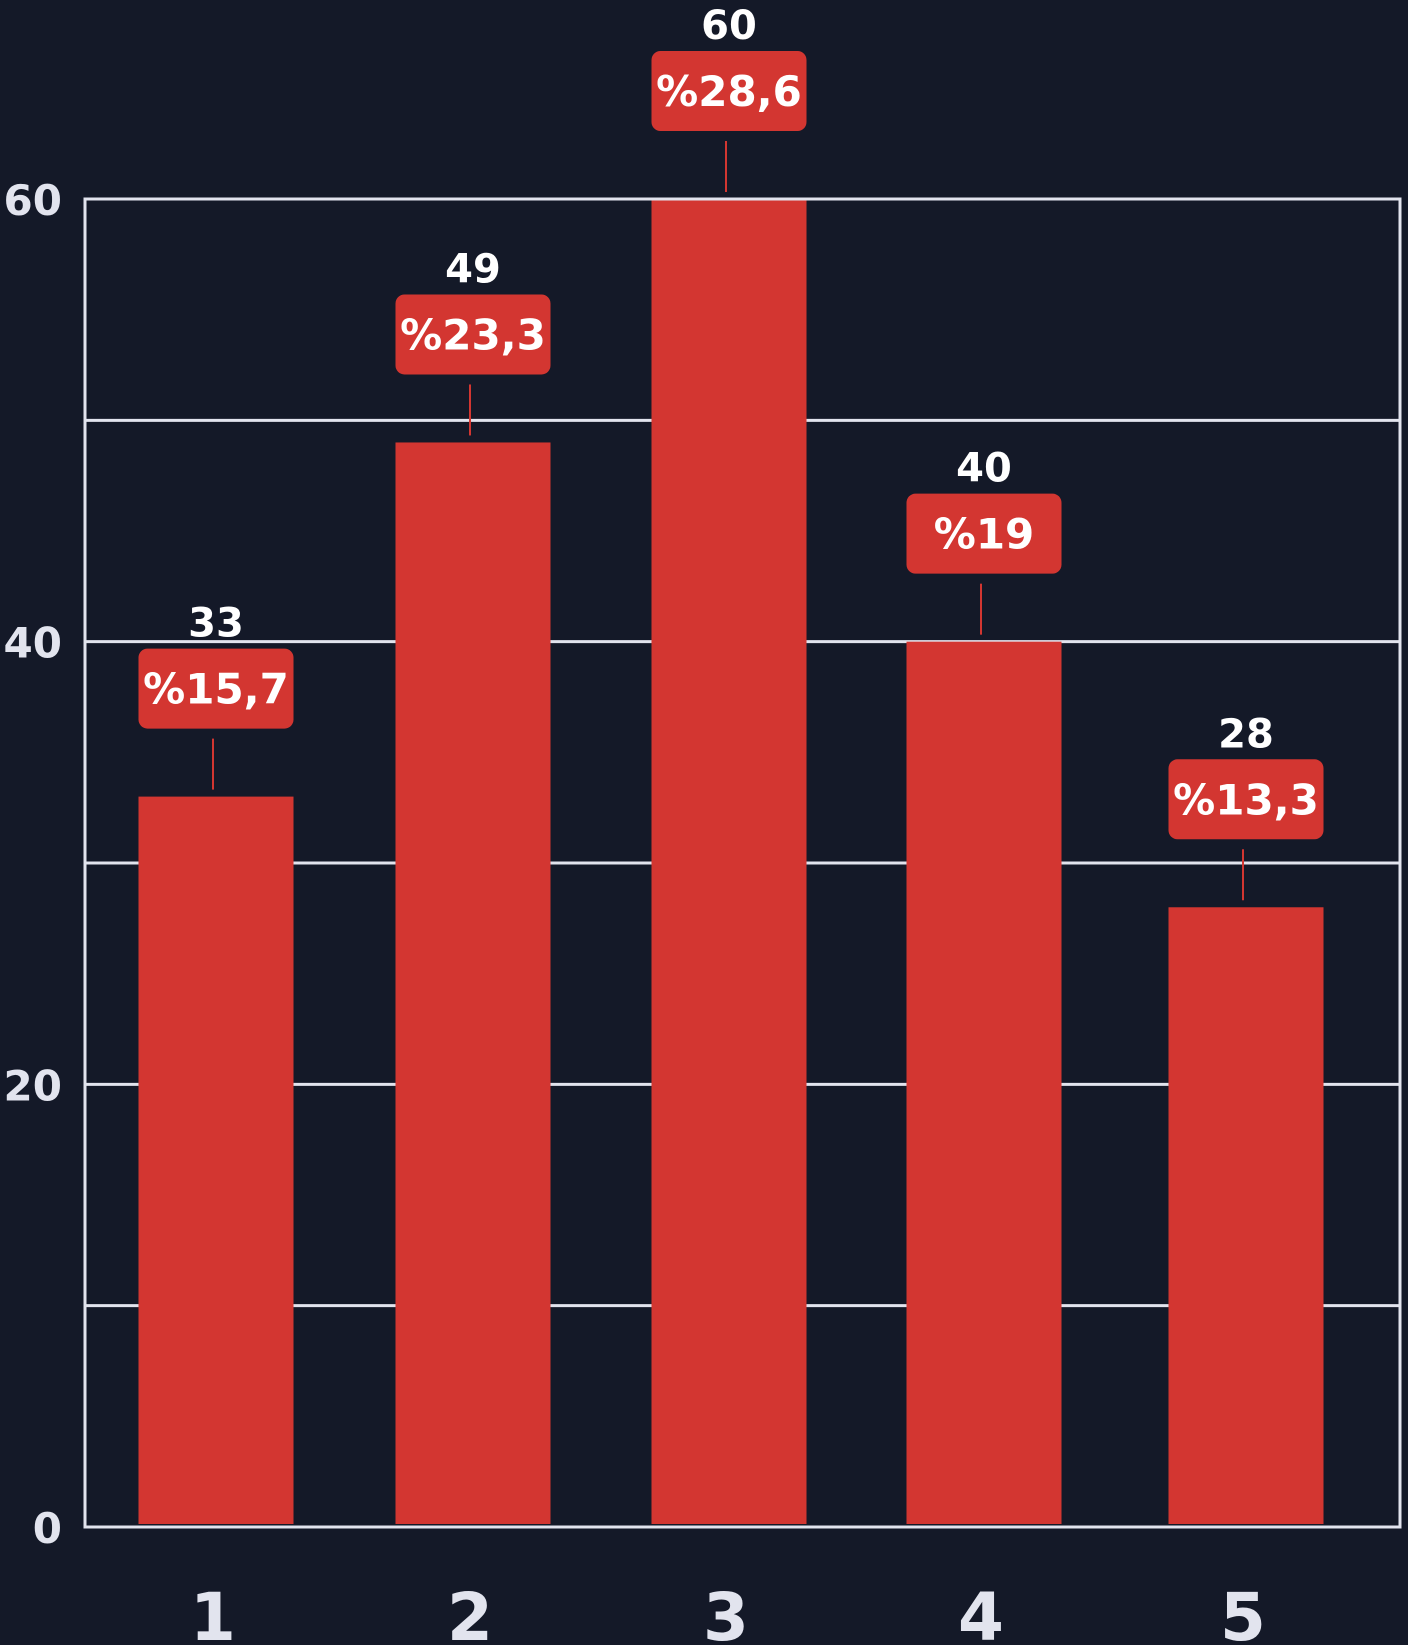 This screenshot has height=1645, width=1408. Describe the element at coordinates (473, 269) in the screenshot. I see `value-label: 49` at that location.